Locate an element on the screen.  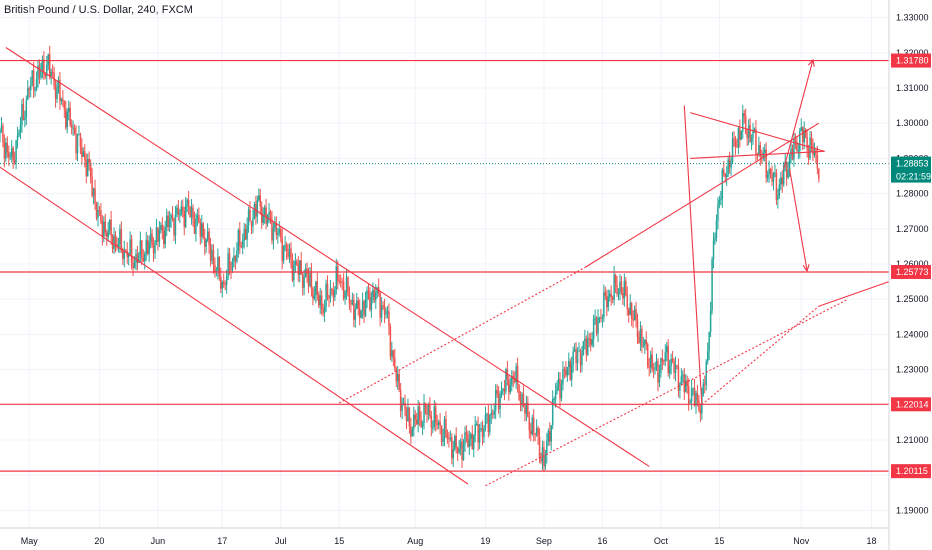
x-tick-label: Nov is located at coordinates (801, 541).